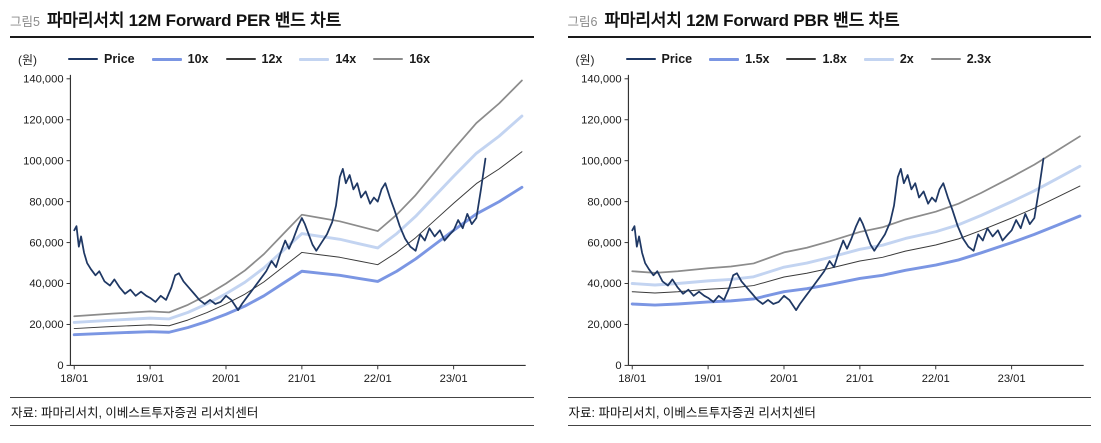 This screenshot has width=1101, height=443. I want to click on legend-item-1.5x: 1.5x, so click(739, 59).